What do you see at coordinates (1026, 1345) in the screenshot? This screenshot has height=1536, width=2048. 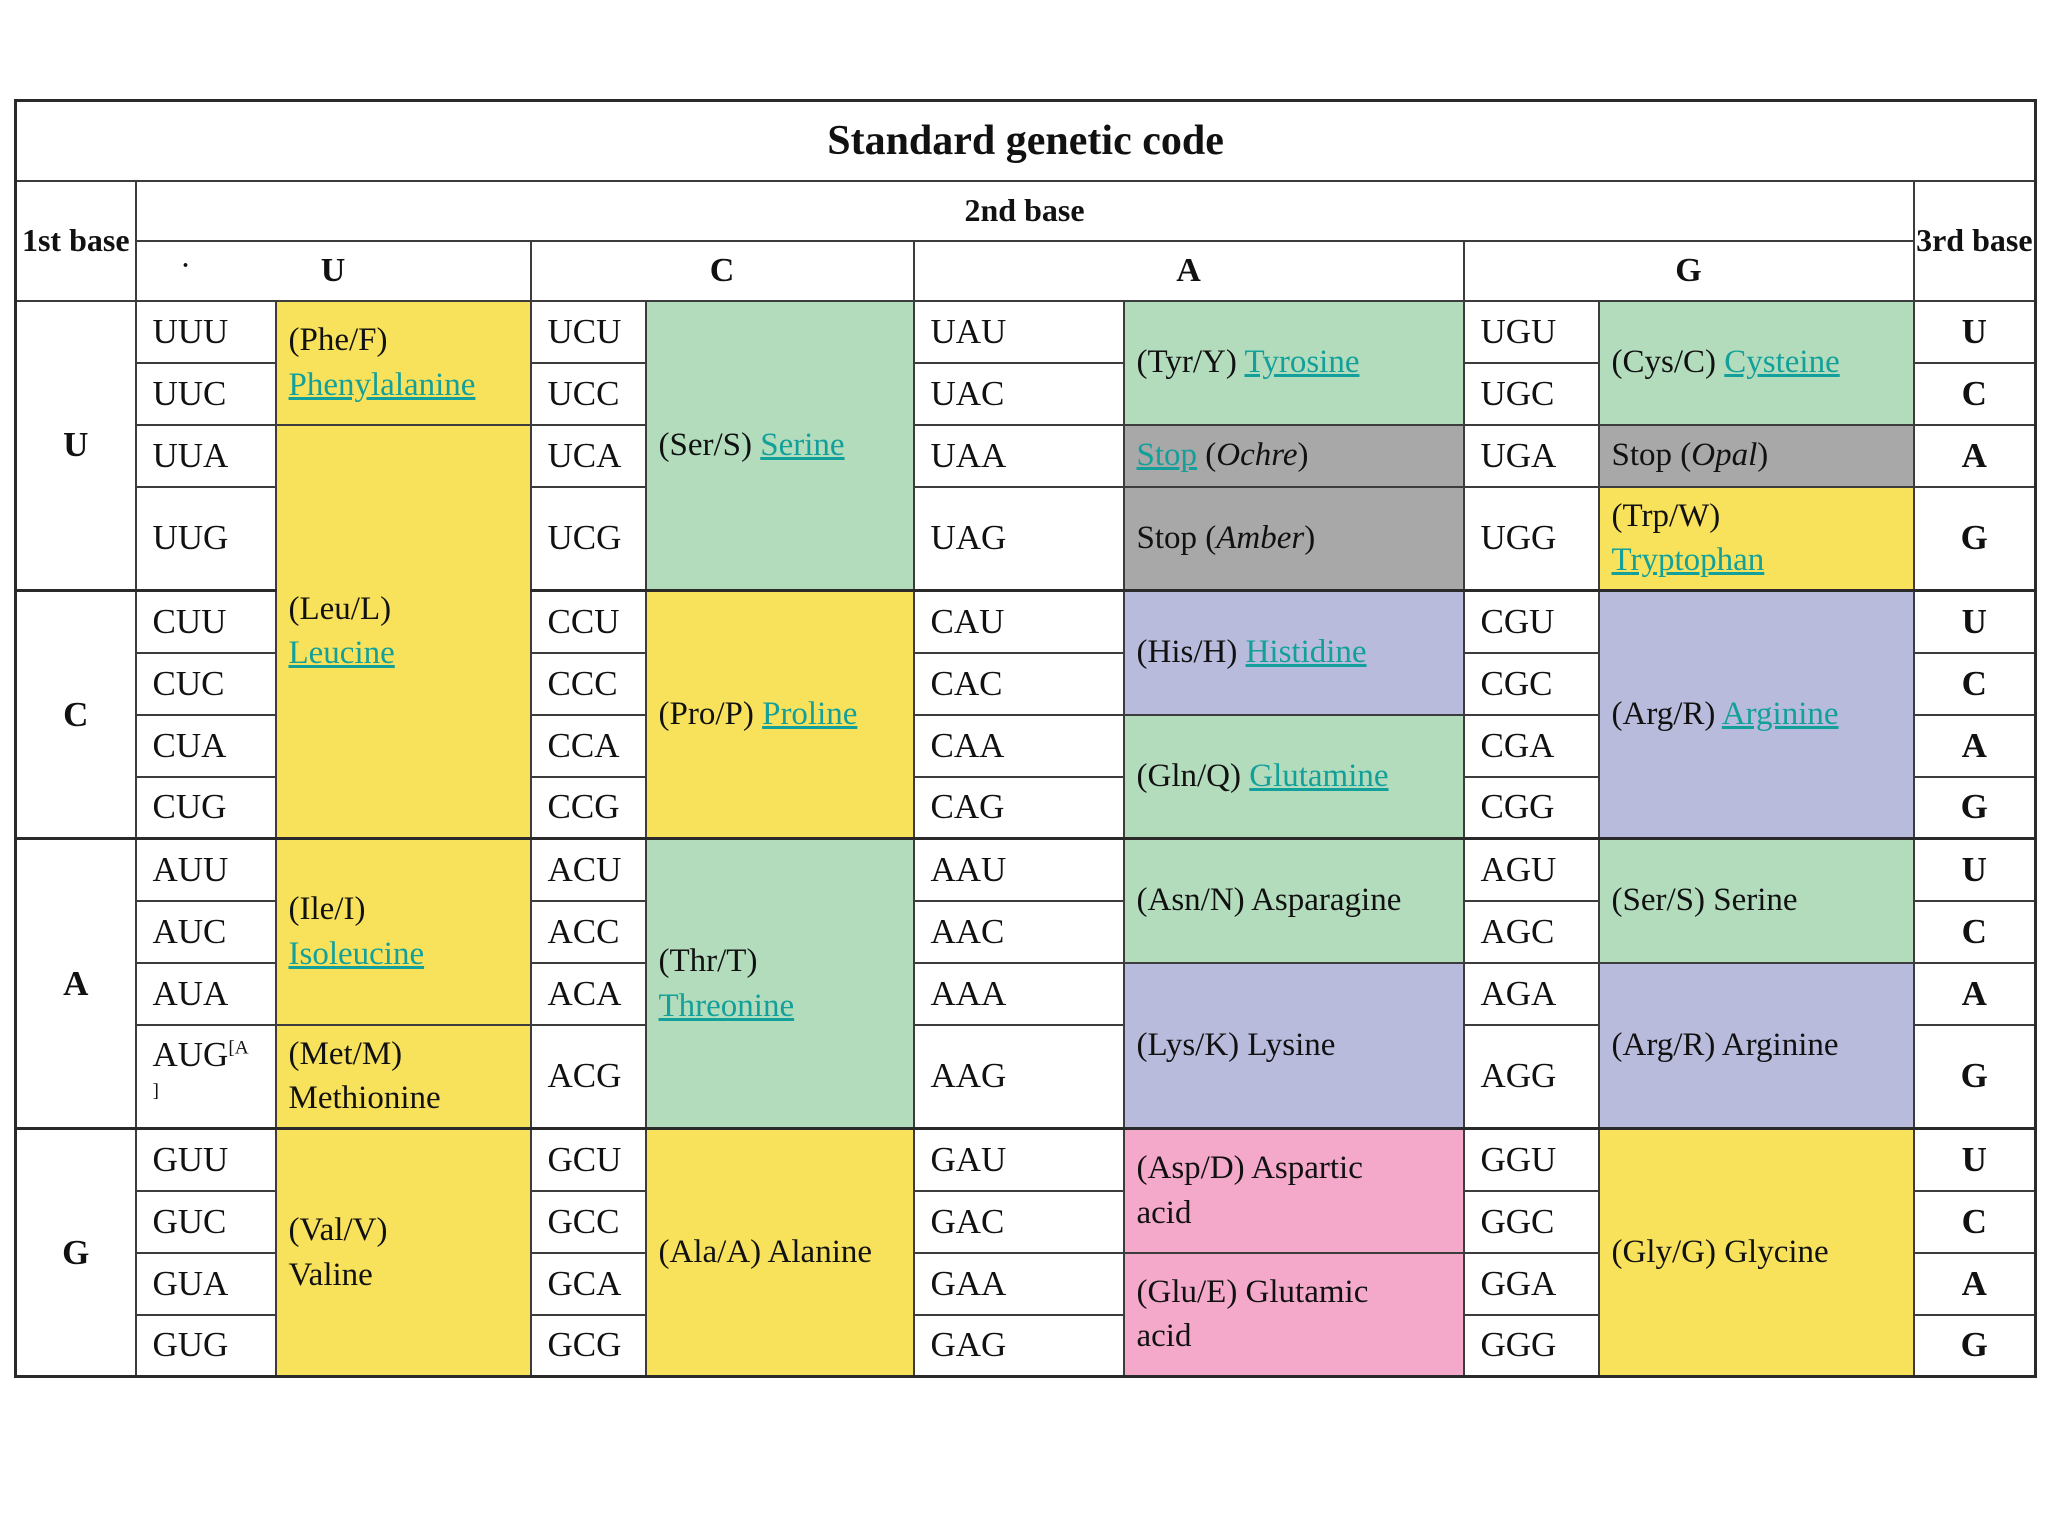 I see `table-row: GUG GCG GAG GGG G` at bounding box center [1026, 1345].